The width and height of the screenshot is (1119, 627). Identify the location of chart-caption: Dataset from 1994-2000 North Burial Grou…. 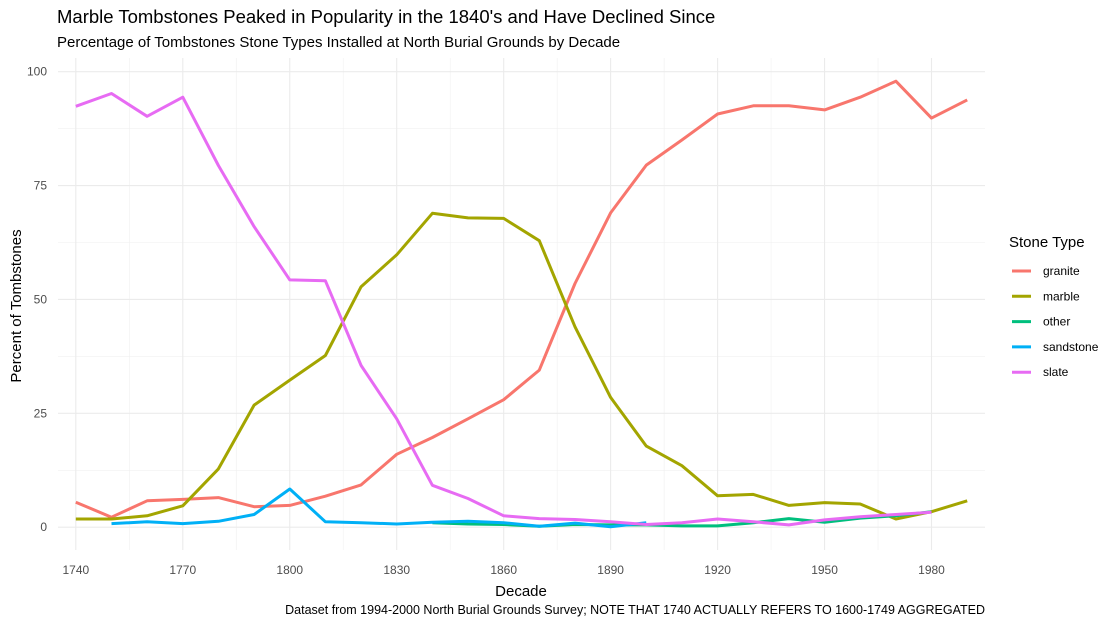
(635, 610).